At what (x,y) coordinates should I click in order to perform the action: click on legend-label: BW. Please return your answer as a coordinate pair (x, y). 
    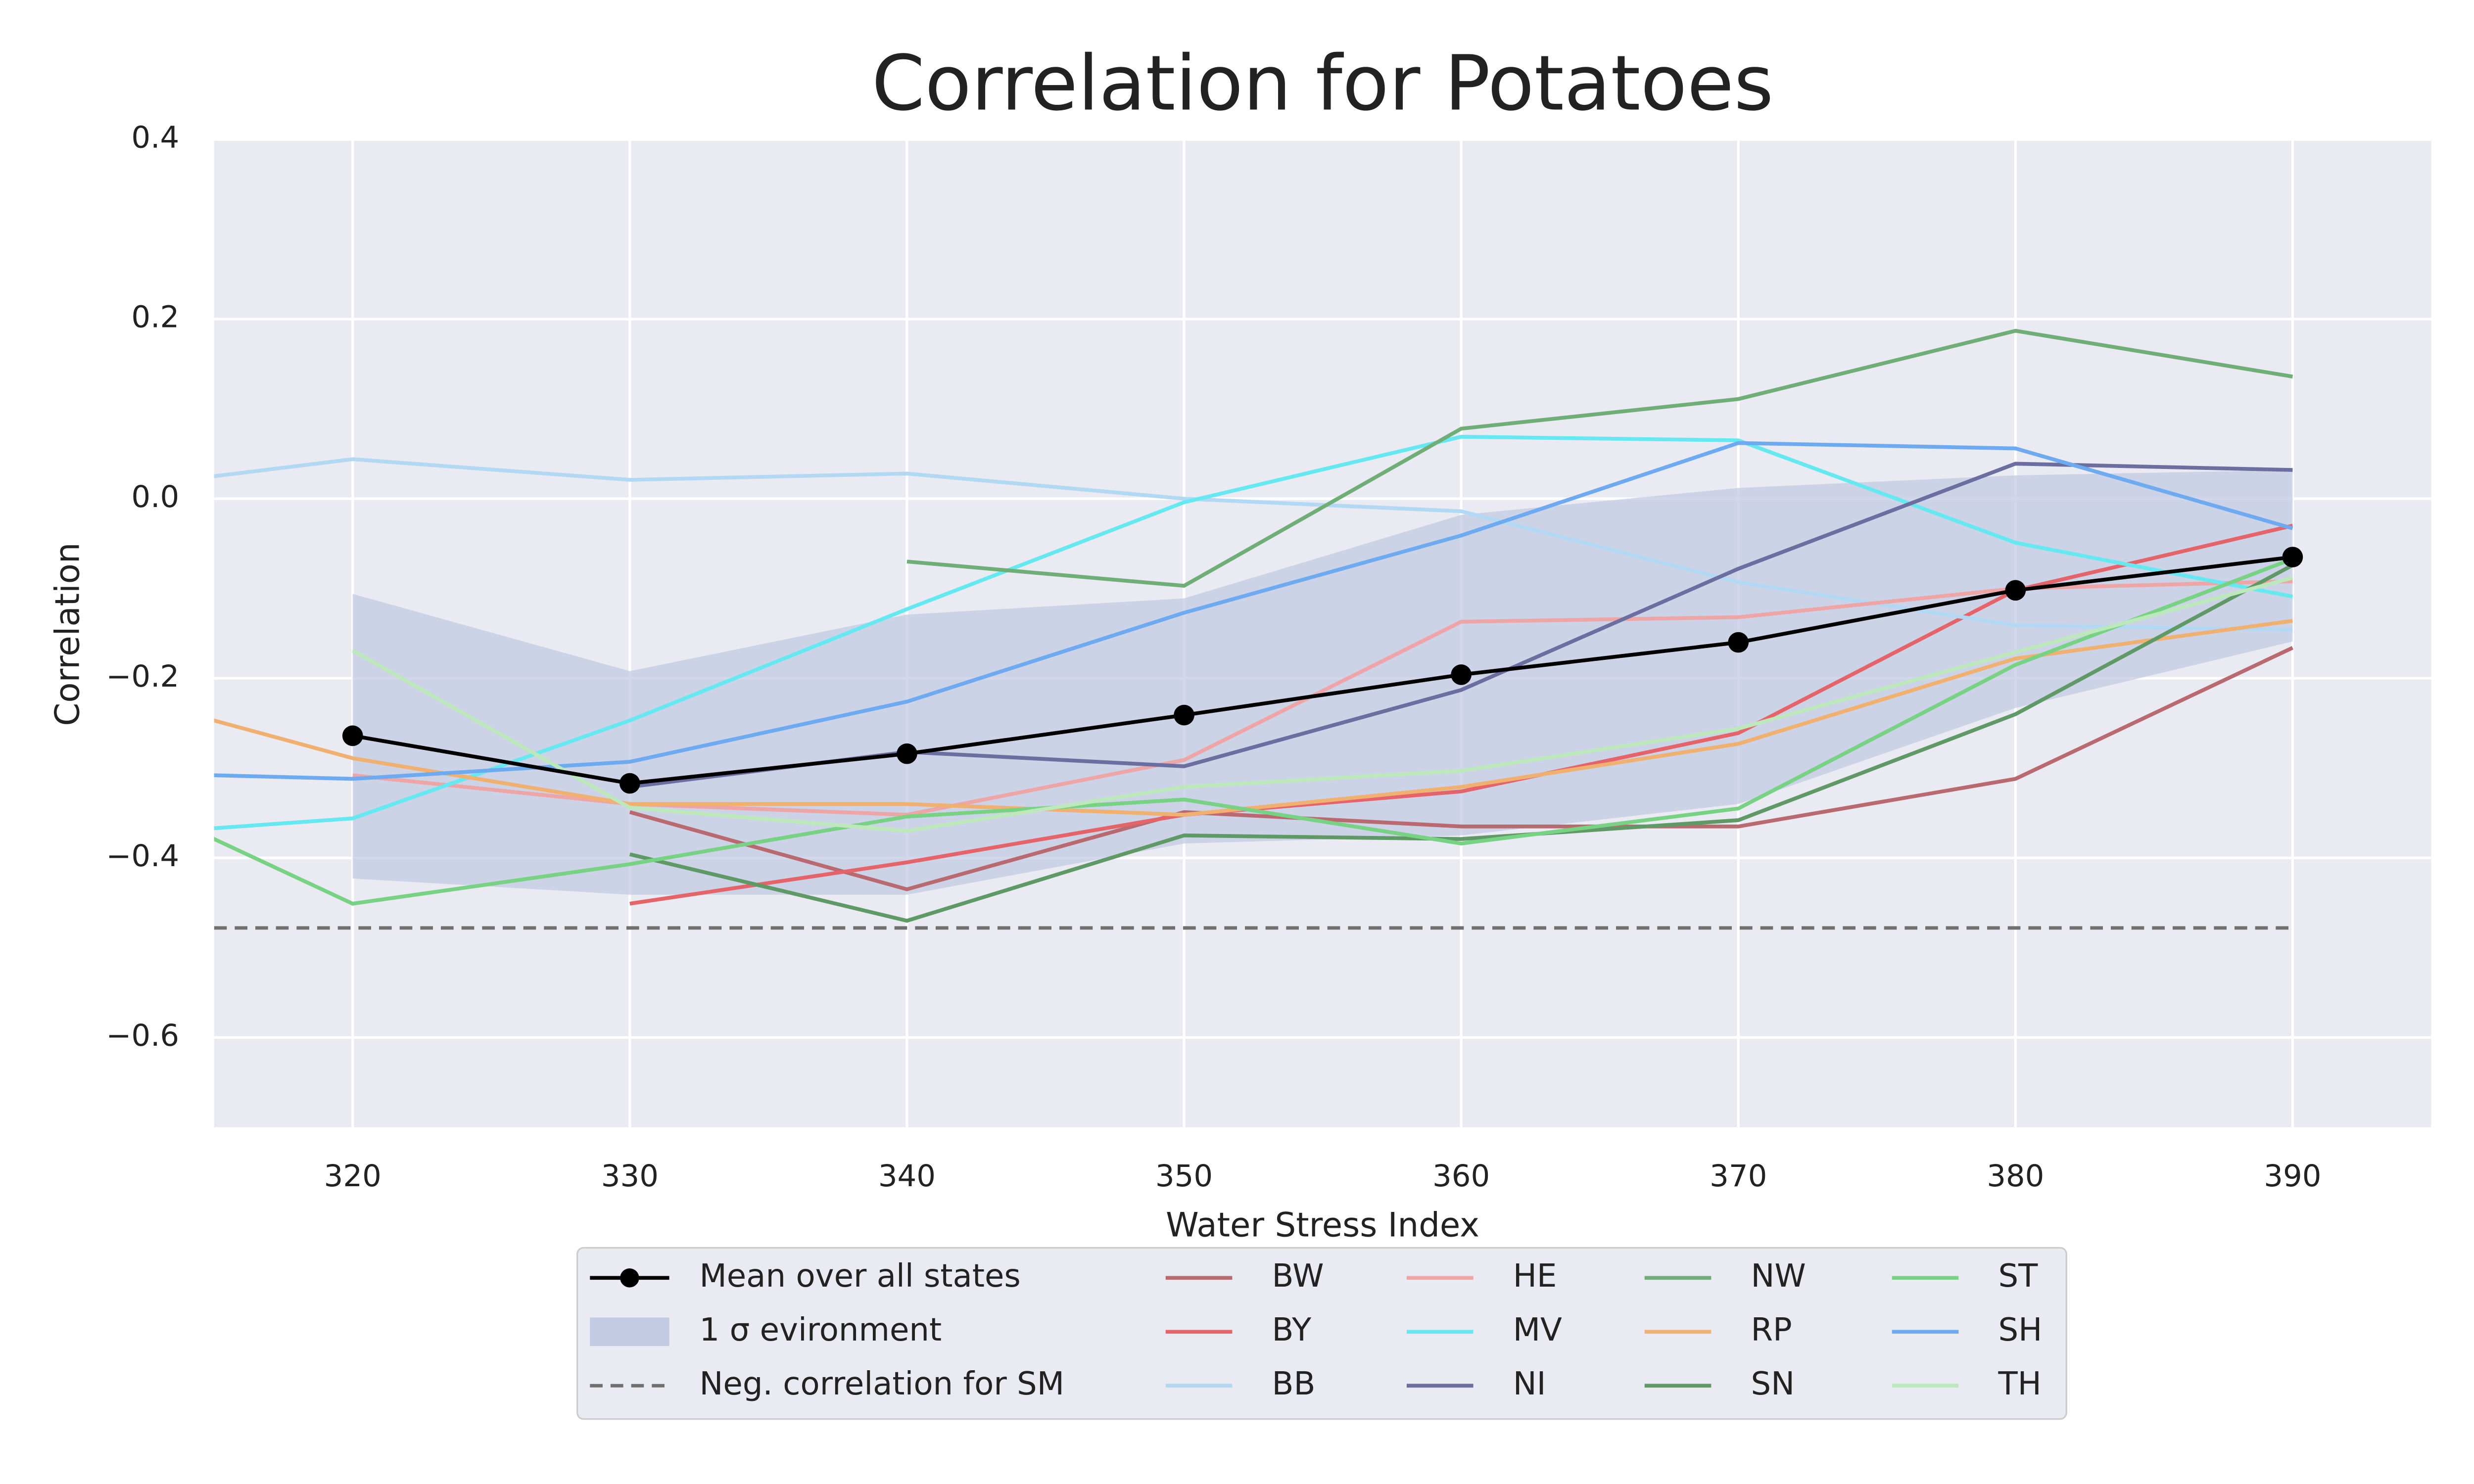
    Looking at the image, I should click on (1298, 1276).